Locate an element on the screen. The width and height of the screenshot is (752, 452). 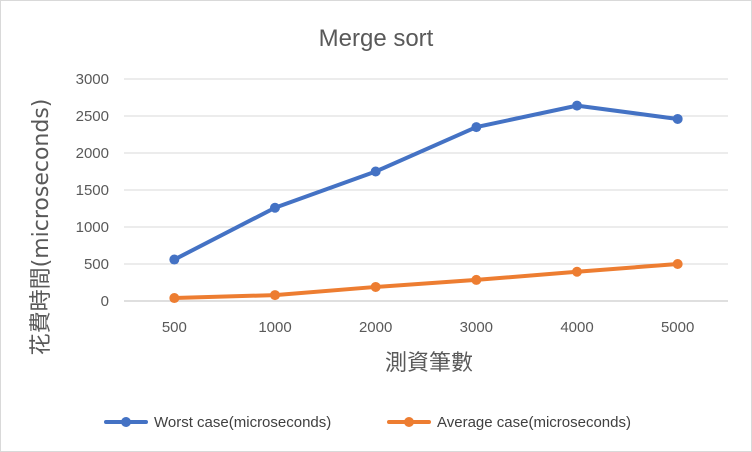
legend-item: Average case(microseconds) is located at coordinates (509, 422).